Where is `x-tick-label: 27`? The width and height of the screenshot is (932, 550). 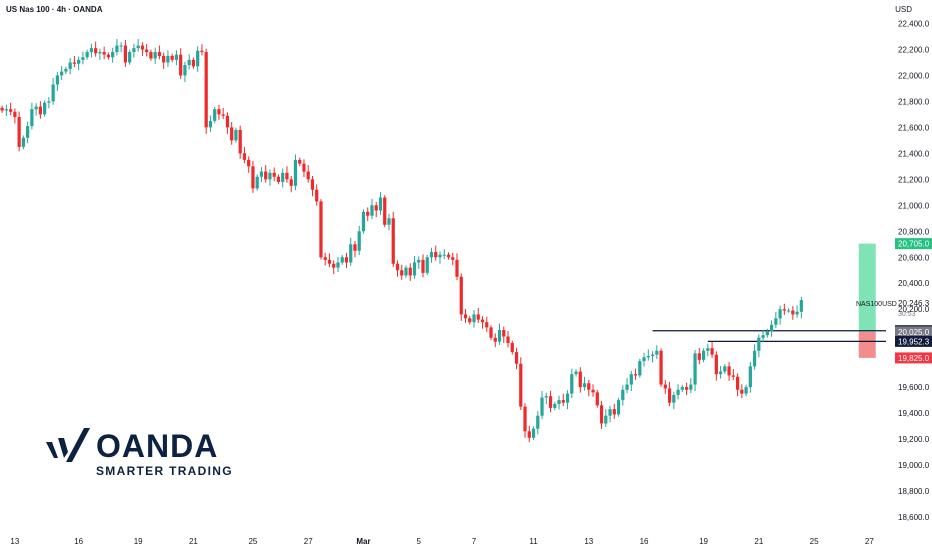 x-tick-label: 27 is located at coordinates (308, 541).